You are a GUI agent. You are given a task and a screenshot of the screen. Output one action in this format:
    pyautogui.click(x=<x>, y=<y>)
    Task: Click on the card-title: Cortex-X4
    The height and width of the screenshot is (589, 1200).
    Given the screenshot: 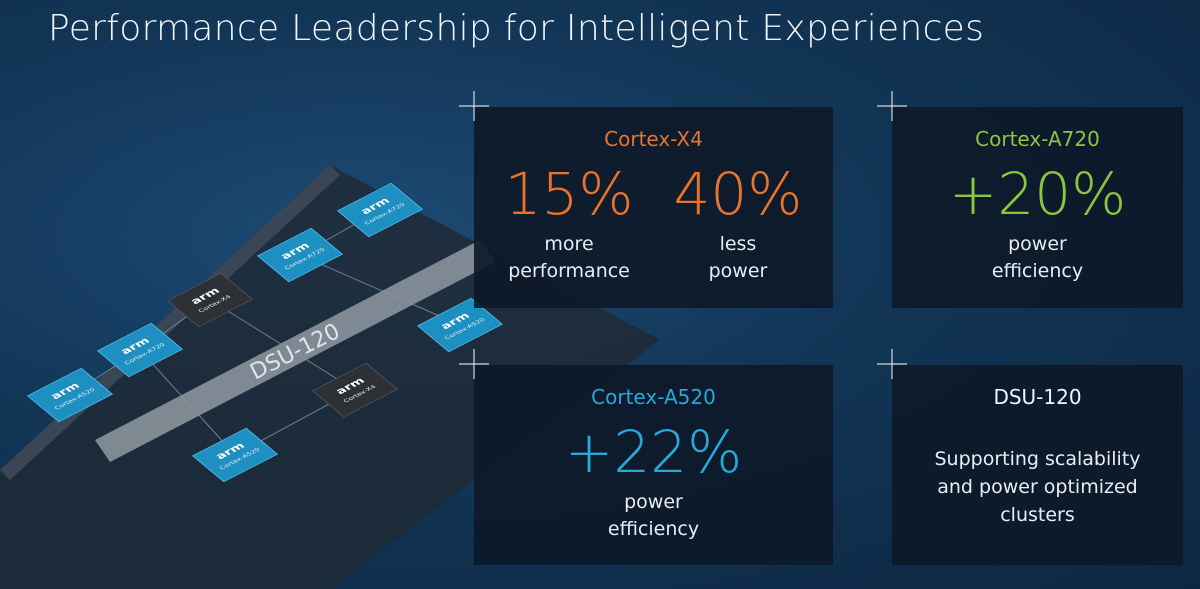 What is the action you would take?
    pyautogui.click(x=653, y=139)
    